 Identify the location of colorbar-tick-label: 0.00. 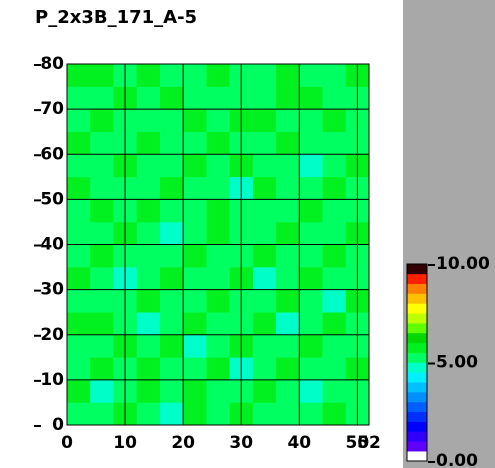
(457, 459).